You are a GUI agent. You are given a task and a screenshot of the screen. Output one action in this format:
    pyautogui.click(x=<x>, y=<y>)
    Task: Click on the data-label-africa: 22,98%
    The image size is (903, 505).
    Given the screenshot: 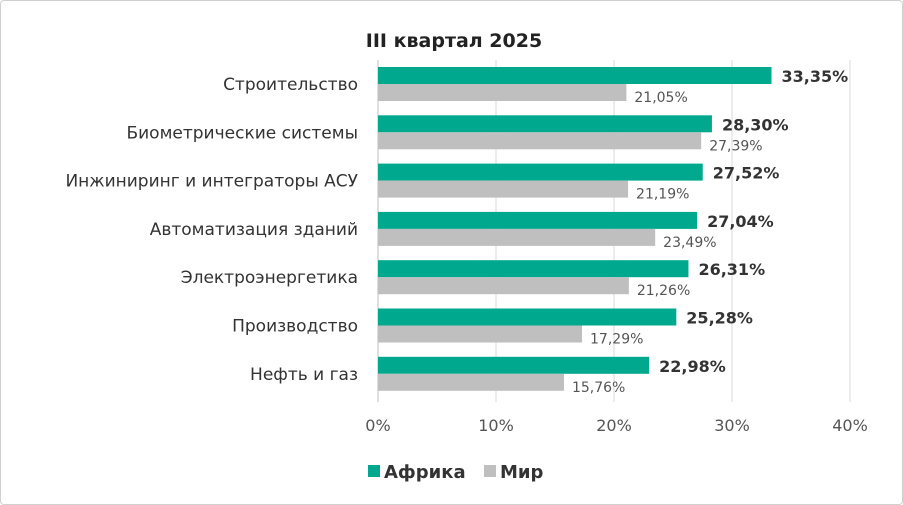 What is the action you would take?
    pyautogui.click(x=692, y=366)
    